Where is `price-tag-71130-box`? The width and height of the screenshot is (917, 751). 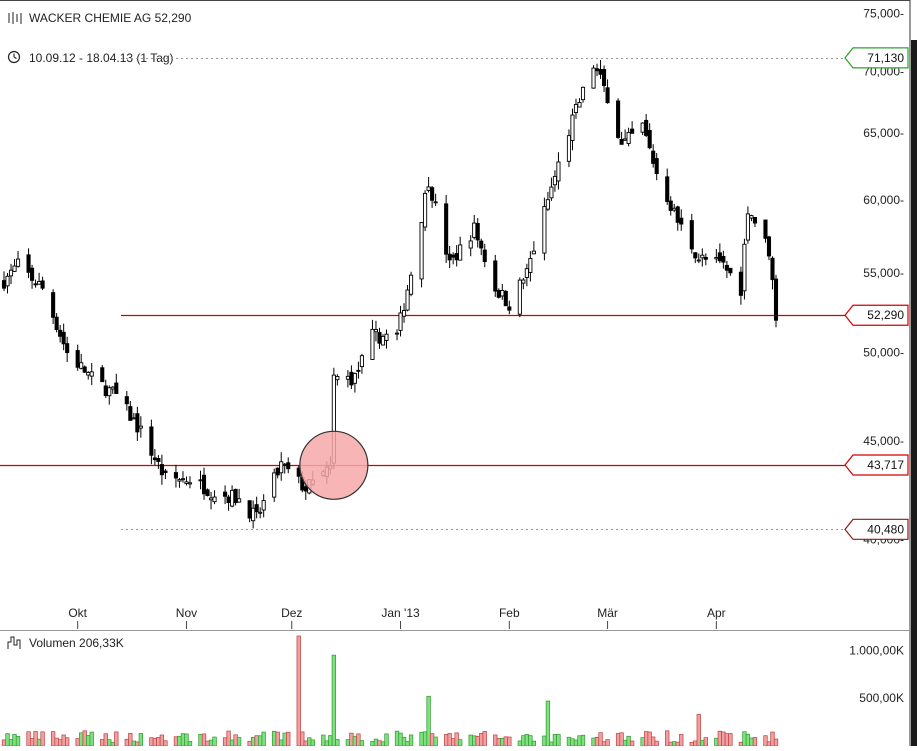 price-tag-71130-box is located at coordinates (876, 58).